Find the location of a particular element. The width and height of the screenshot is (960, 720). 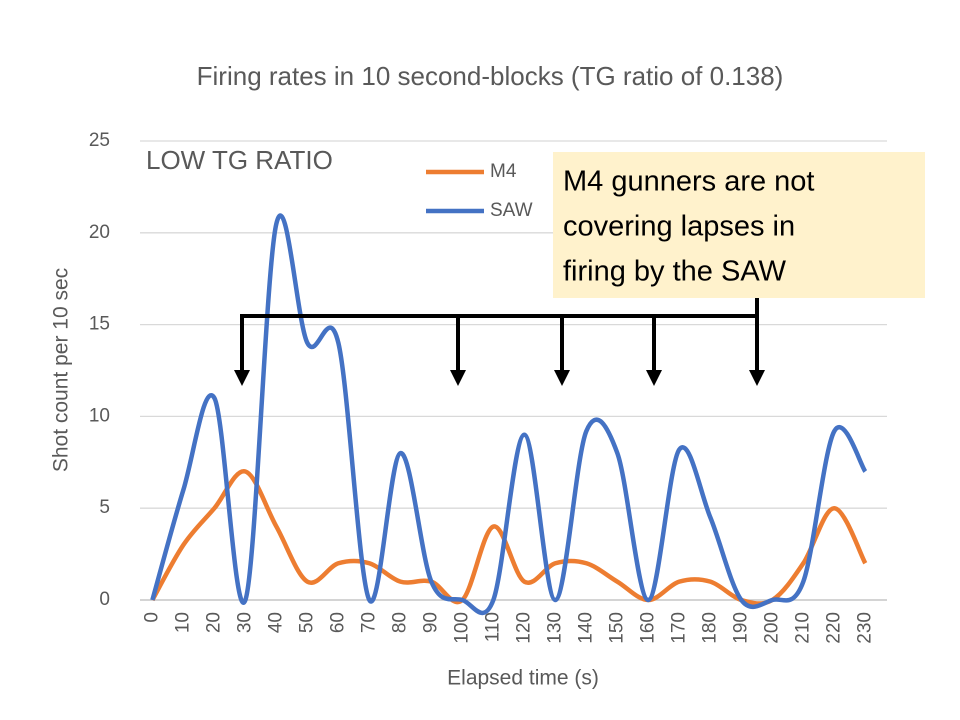

x-tick-label: 170 is located at coordinates (678, 628).